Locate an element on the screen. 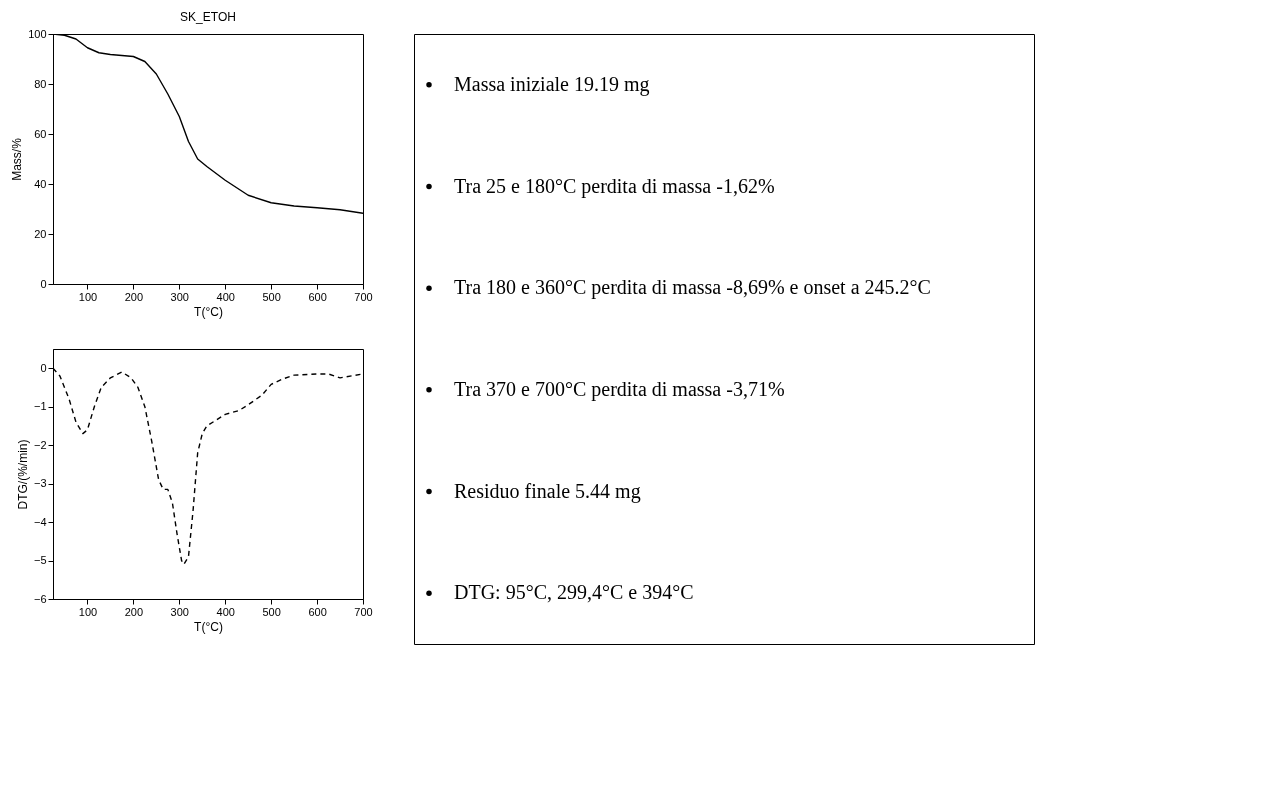  text: DTG: 95°C, 299,4°C e 394°C is located at coordinates (574, 592).